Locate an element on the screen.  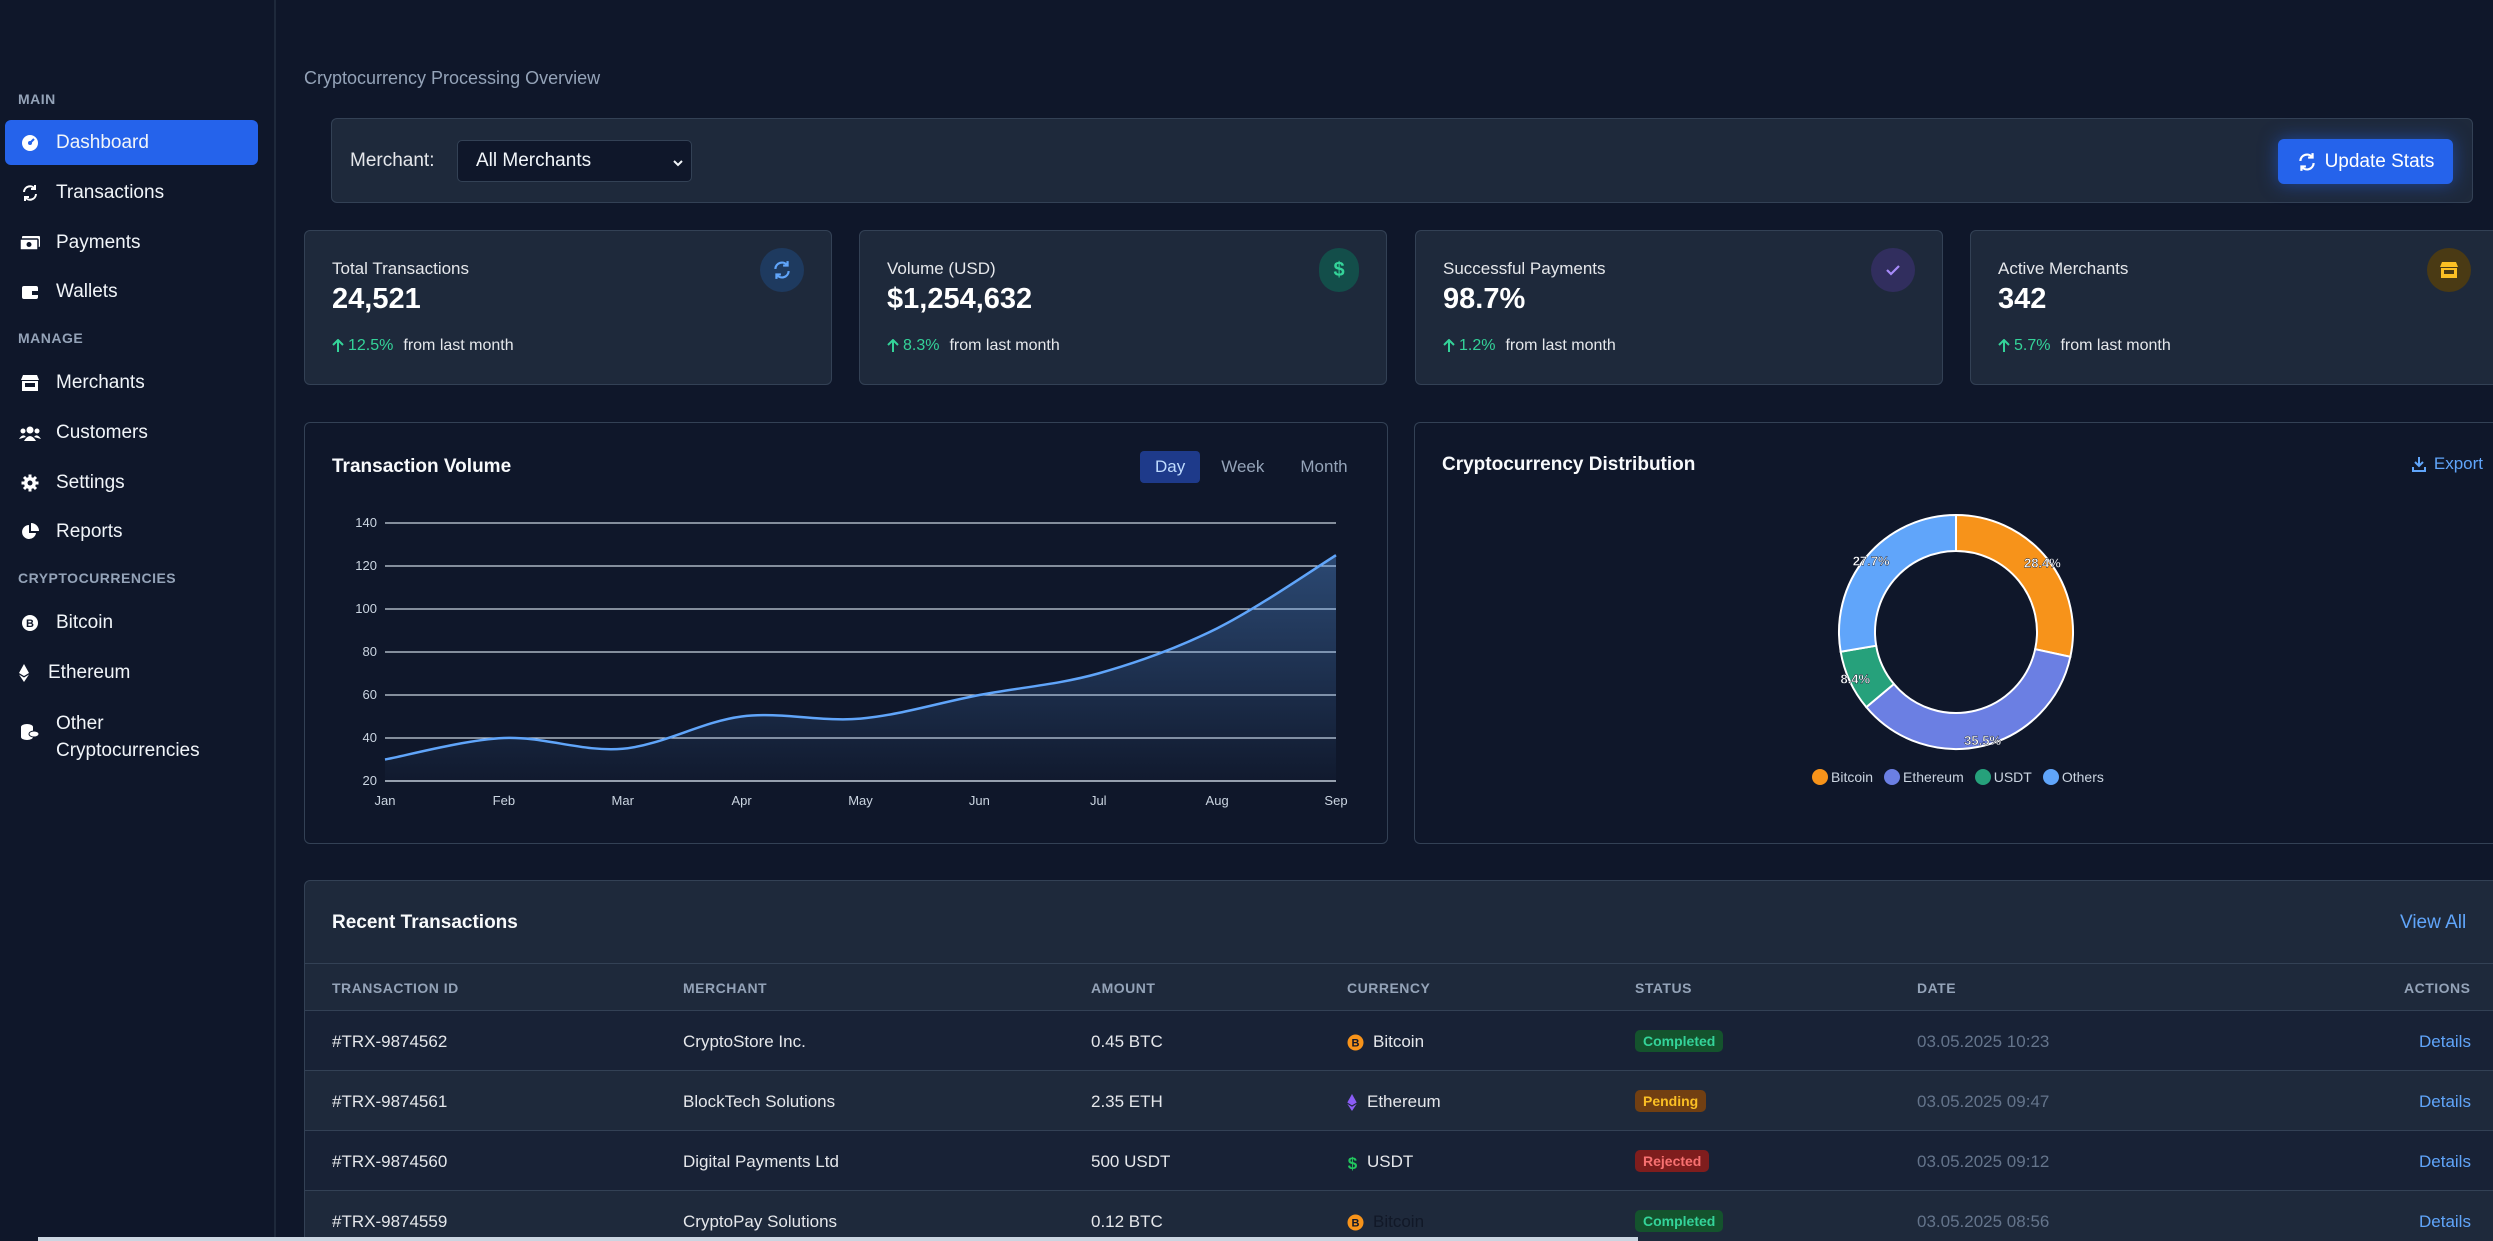
transaction-date: 03.05.2025 09:12 is located at coordinates (1983, 1161).